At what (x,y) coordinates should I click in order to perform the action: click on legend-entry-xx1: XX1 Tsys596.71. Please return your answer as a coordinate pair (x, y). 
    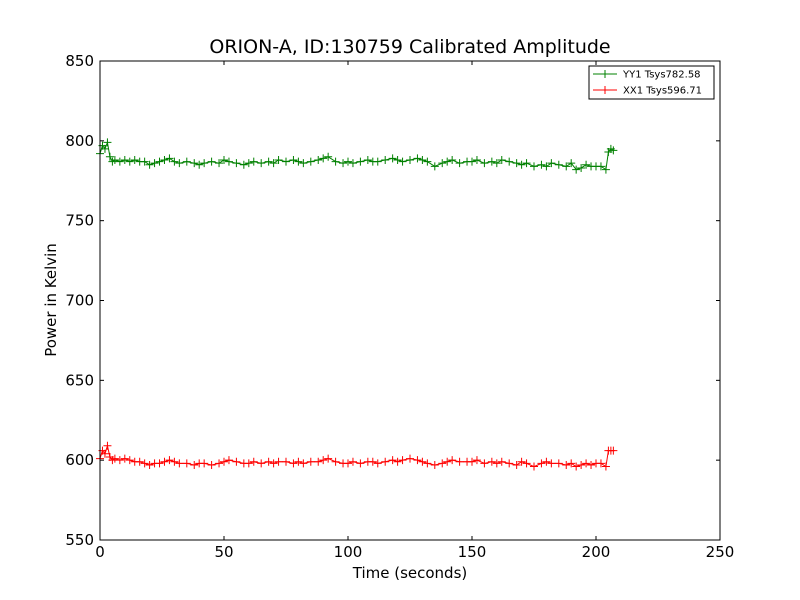
    Looking at the image, I should click on (647, 91).